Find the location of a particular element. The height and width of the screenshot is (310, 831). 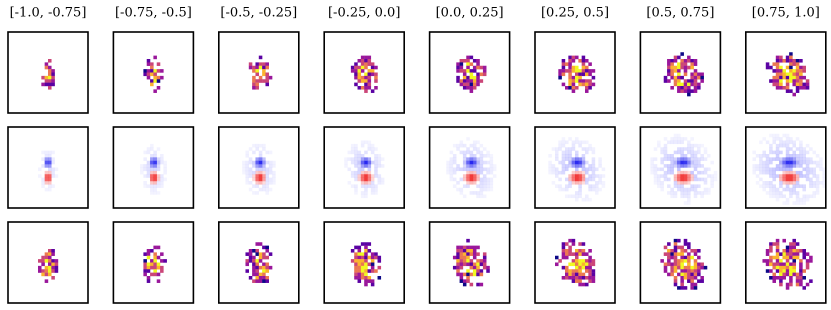

heatmap is located at coordinates (48, 266).